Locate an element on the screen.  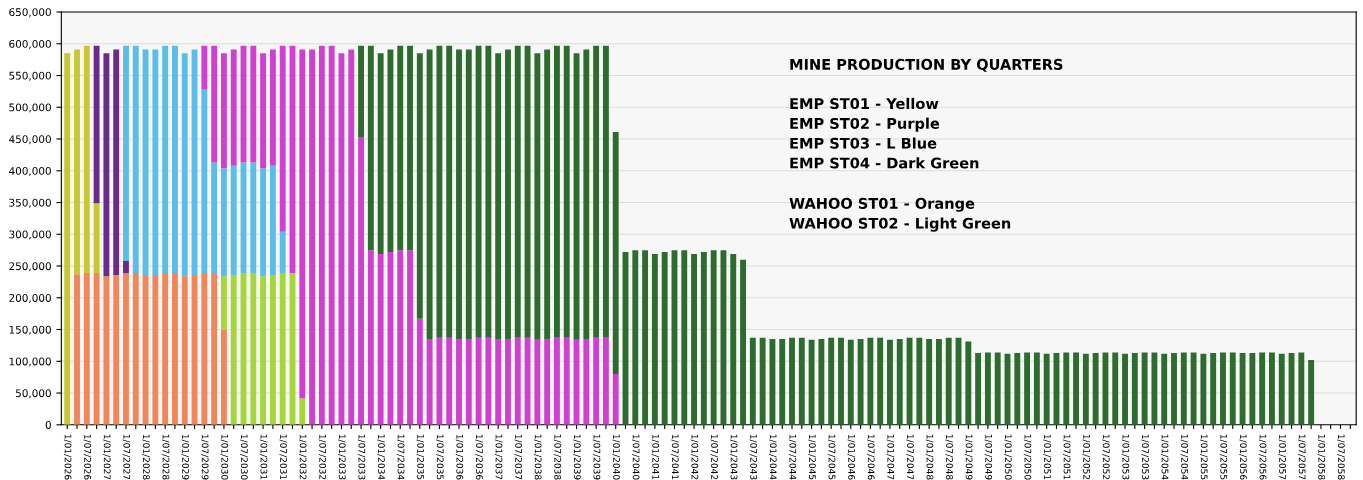
x-tick-label: 1/07/2058 is located at coordinates (1341, 457).